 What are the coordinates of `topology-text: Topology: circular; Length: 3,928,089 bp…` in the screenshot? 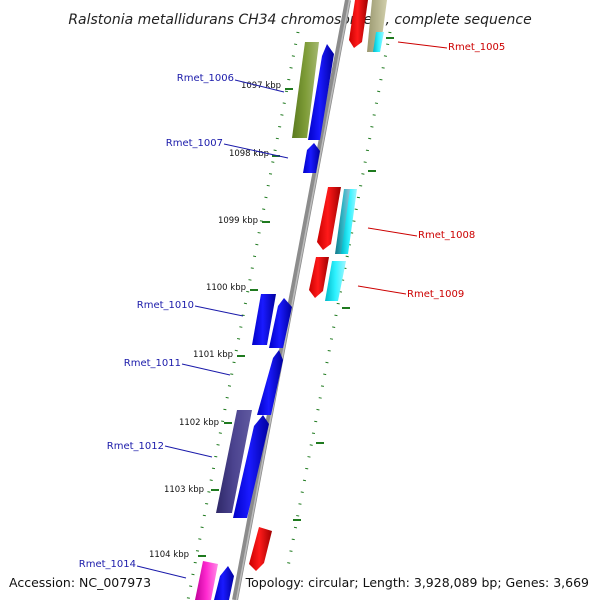 It's located at (417, 582).